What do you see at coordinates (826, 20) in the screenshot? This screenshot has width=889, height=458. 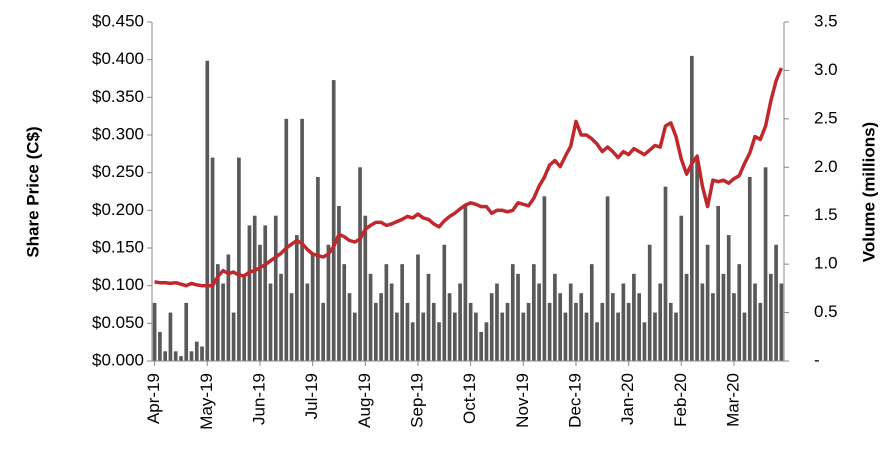 I see `y2-tick-label: 3.5` at bounding box center [826, 20].